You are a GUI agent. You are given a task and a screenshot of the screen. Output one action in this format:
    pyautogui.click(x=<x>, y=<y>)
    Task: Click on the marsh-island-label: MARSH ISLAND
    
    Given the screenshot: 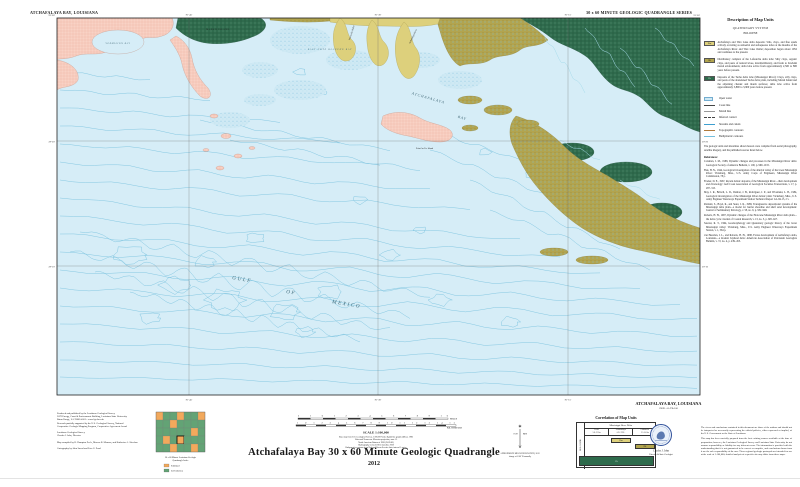 What is the action you would take?
    pyautogui.click(x=218, y=29)
    